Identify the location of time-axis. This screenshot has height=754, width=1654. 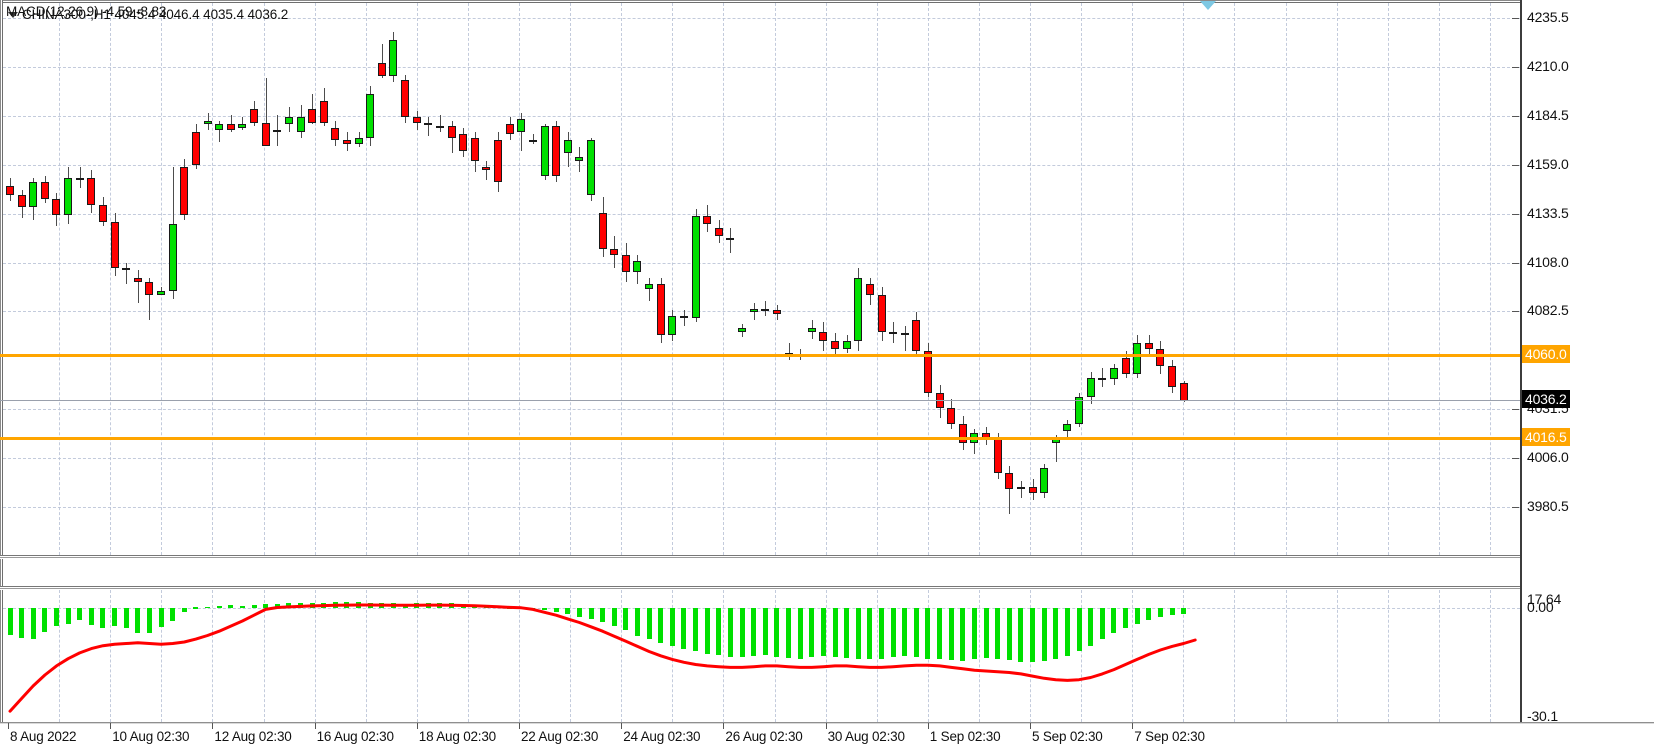
(827, 738).